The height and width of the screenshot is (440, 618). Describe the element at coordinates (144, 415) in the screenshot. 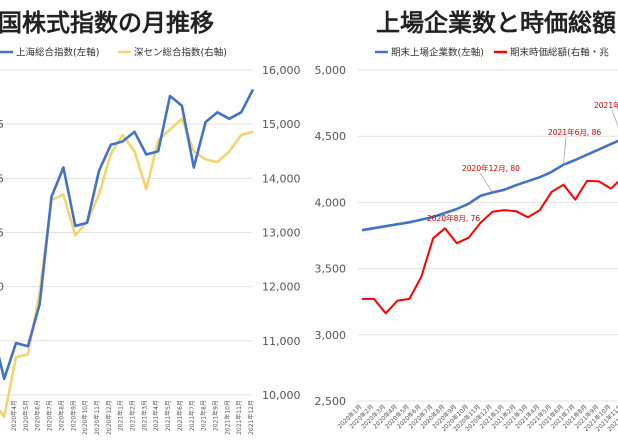

I see `chart1-x-tick-label: 2021年3月` at that location.